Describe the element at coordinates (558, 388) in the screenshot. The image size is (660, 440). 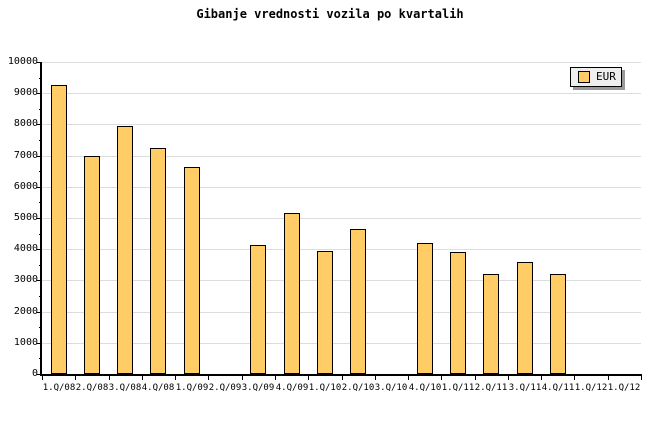
I see `x-tick-label: 4.Q/11` at that location.